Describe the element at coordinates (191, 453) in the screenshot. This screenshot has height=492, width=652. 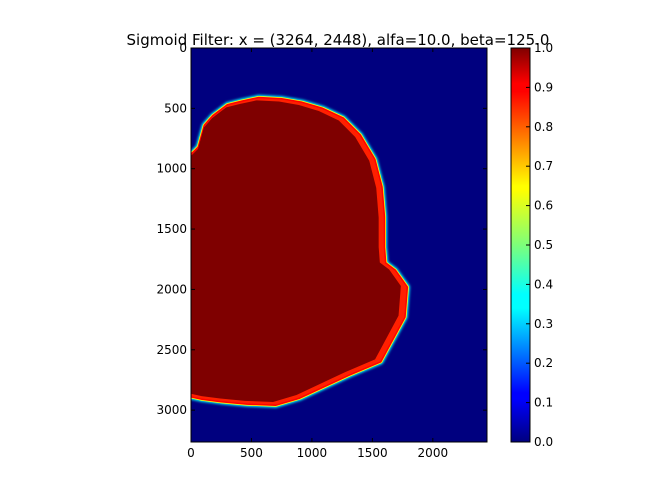
I see `x-tick-label: 0` at that location.